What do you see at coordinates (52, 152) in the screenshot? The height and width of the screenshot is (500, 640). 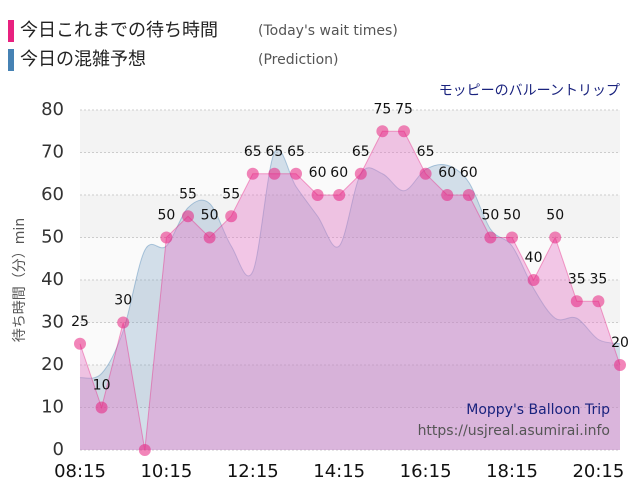 I see `y-tick-label: 70` at bounding box center [52, 152].